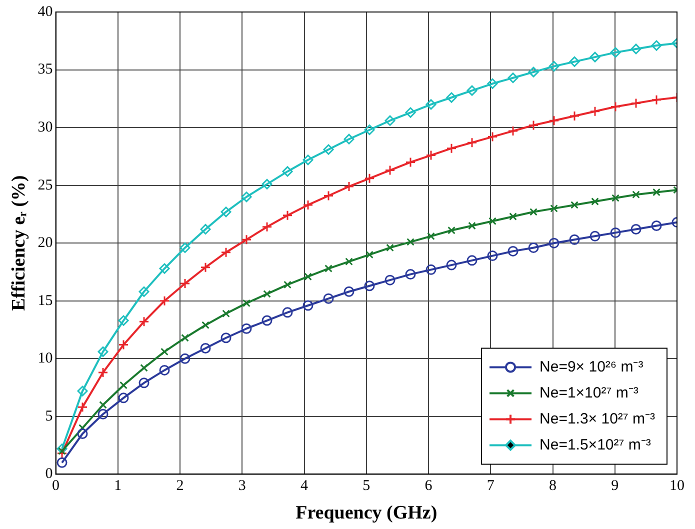  I want to click on x-tick-label: 6, so click(428, 486).